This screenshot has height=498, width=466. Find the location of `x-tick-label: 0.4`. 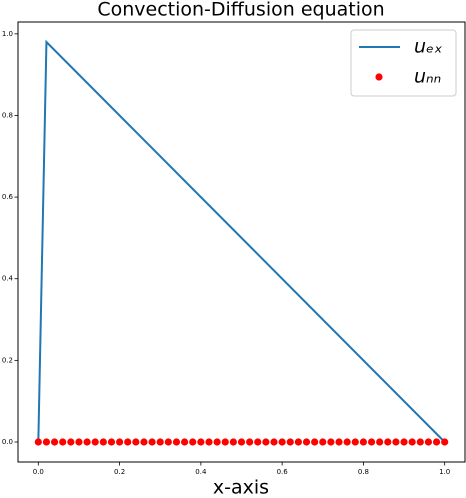

x-tick-label: 0.4 is located at coordinates (201, 472).